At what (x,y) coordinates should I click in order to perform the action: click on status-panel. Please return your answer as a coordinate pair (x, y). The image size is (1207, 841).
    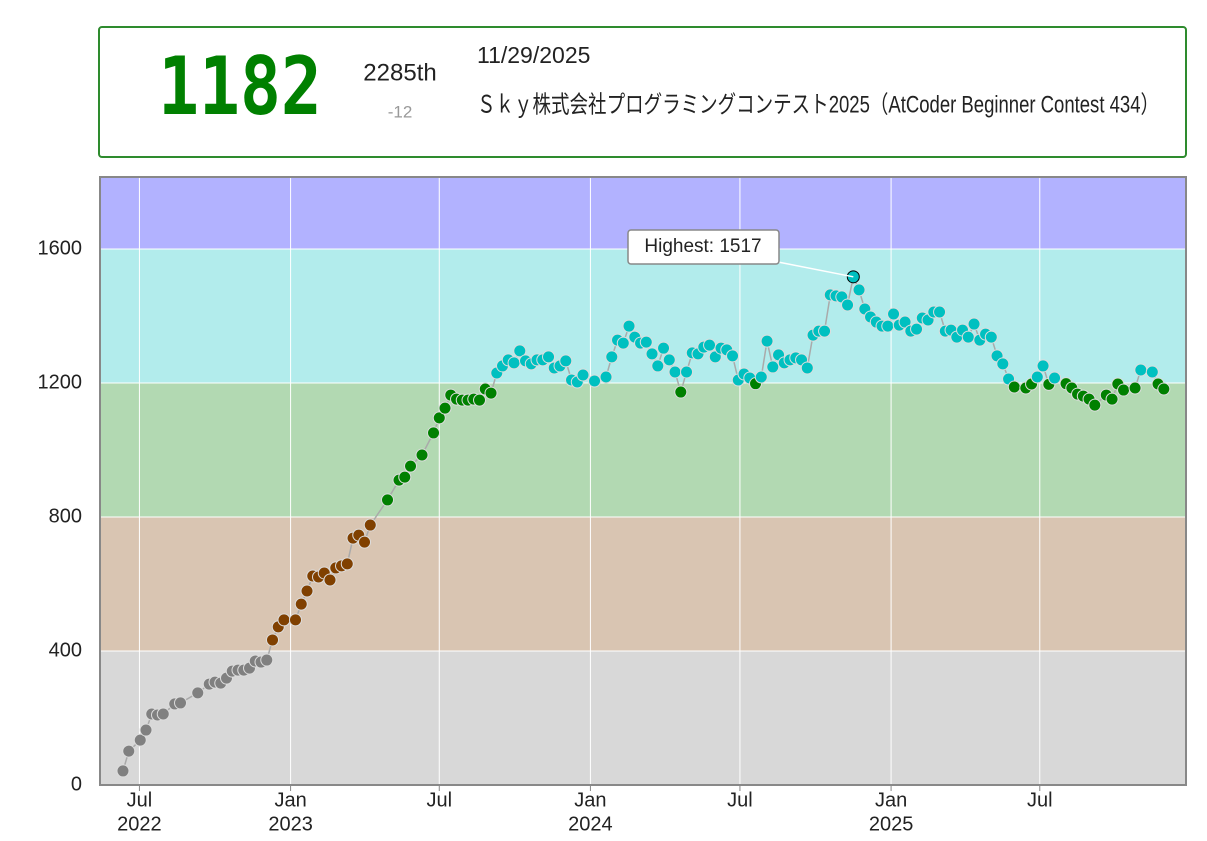
    Looking at the image, I should click on (642, 92).